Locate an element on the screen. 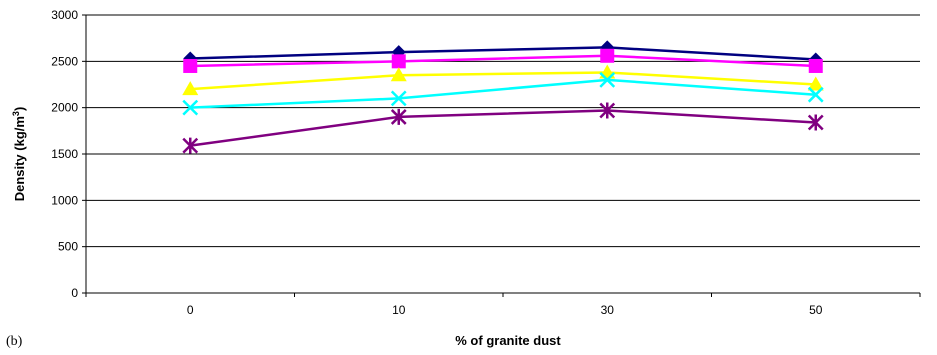 The image size is (937, 355). y-axis-title-superscript: 3 is located at coordinates (16, 113).